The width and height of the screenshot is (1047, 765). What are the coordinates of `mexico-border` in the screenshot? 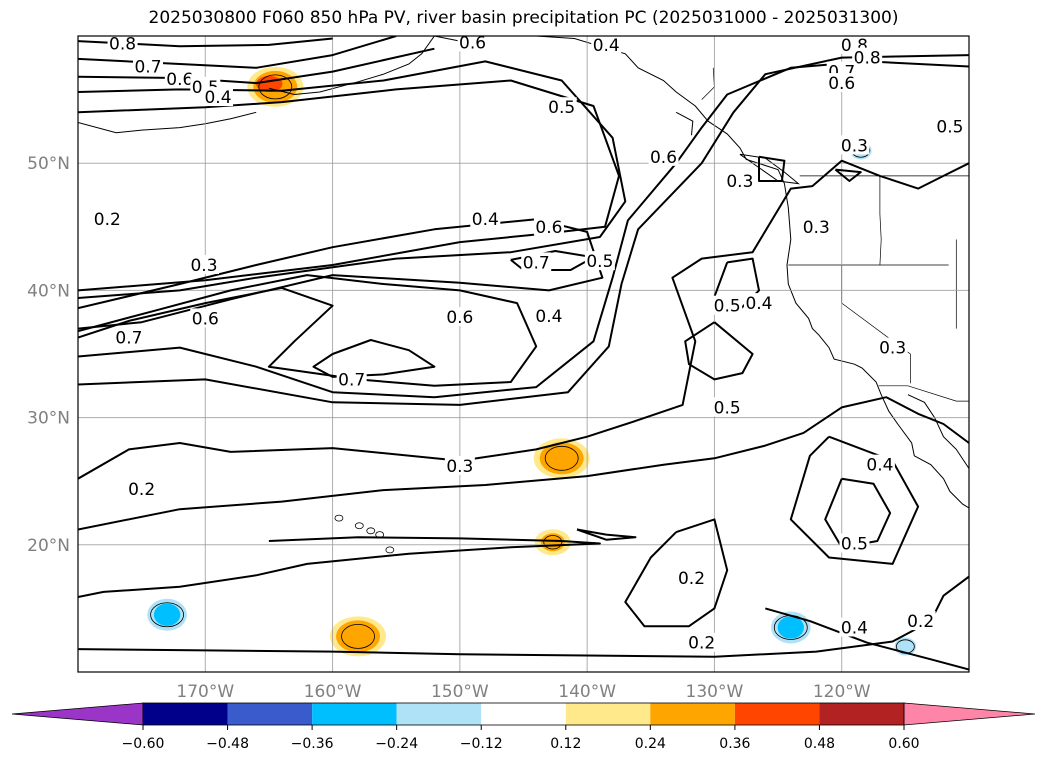 It's located at (923, 393).